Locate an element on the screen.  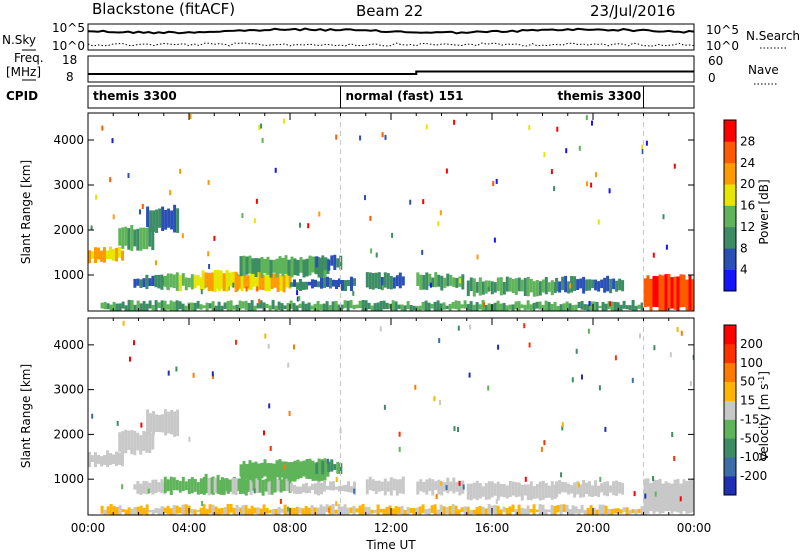
colorbar-tick-label: 50 is located at coordinates (747, 382).